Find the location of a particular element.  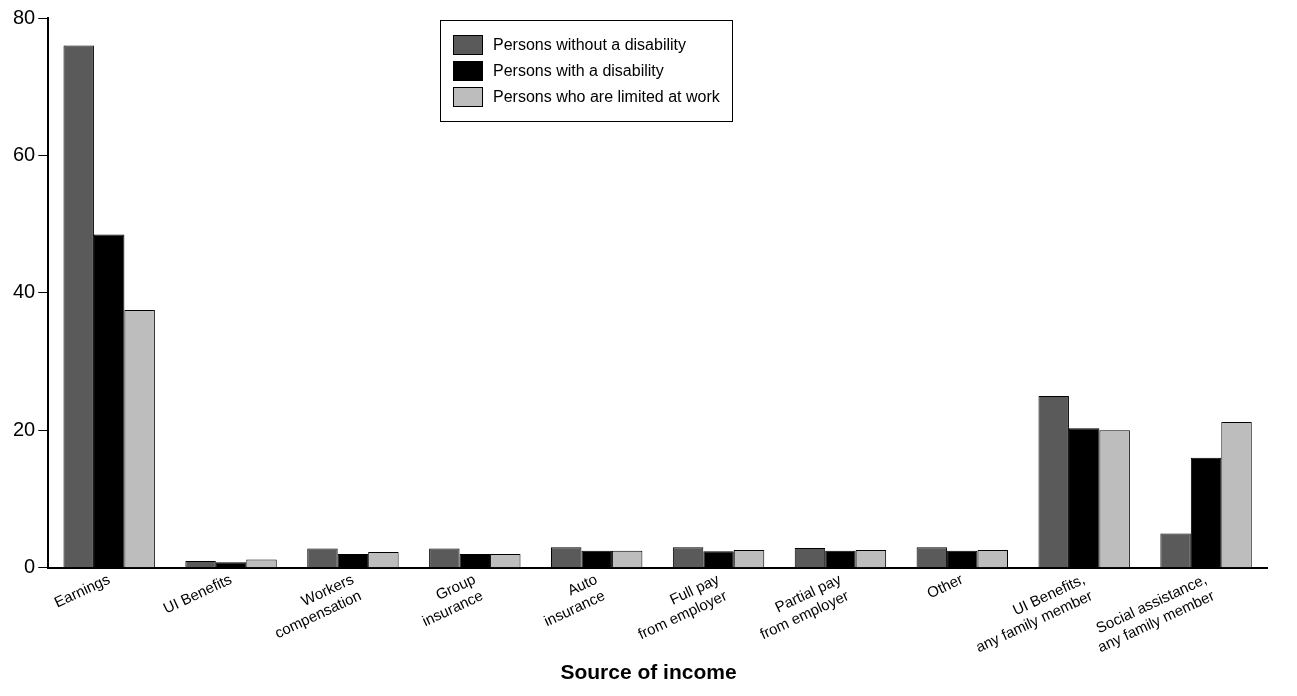

legend-label: Persons without a disability is located at coordinates (589, 45).